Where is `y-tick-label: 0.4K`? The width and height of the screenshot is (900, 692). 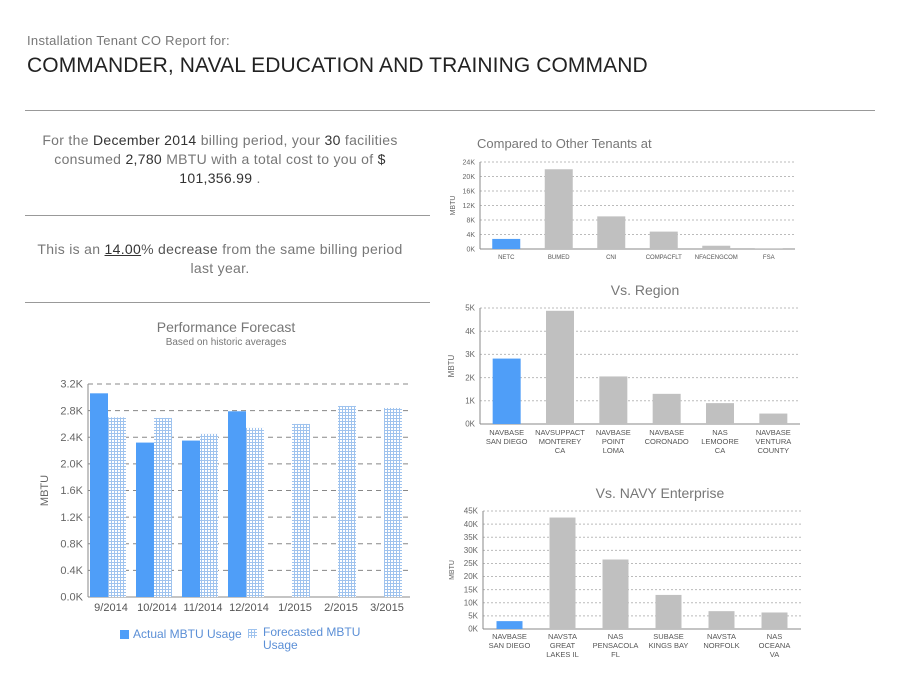 y-tick-label: 0.4K is located at coordinates (71, 571).